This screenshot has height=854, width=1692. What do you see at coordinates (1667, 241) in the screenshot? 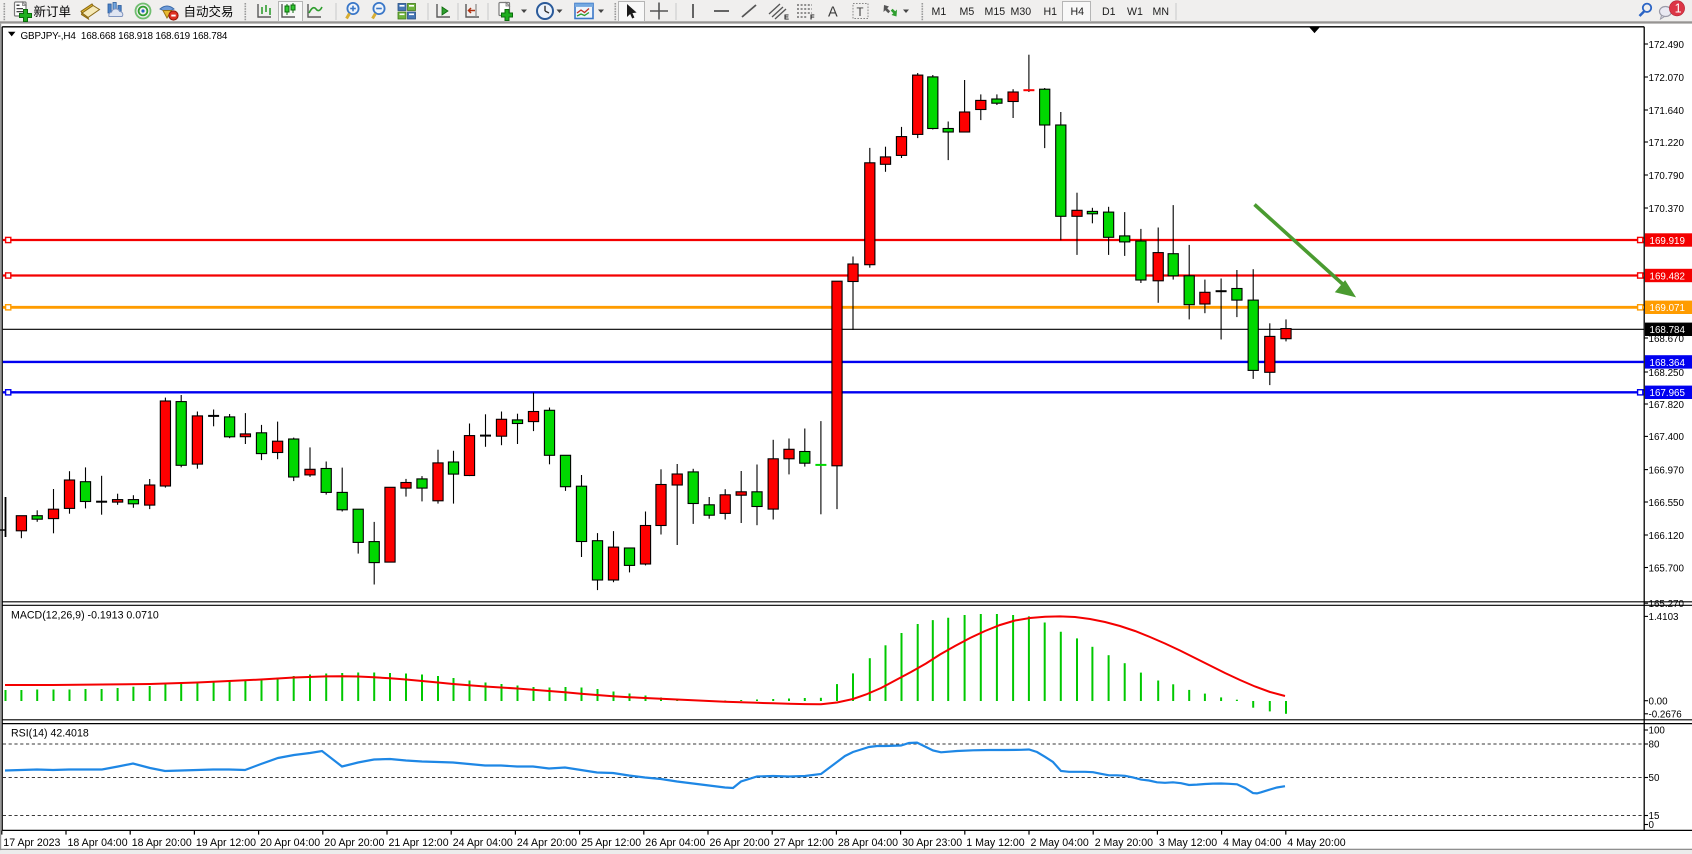
I see `svg-text: 169.919` at bounding box center [1667, 241].